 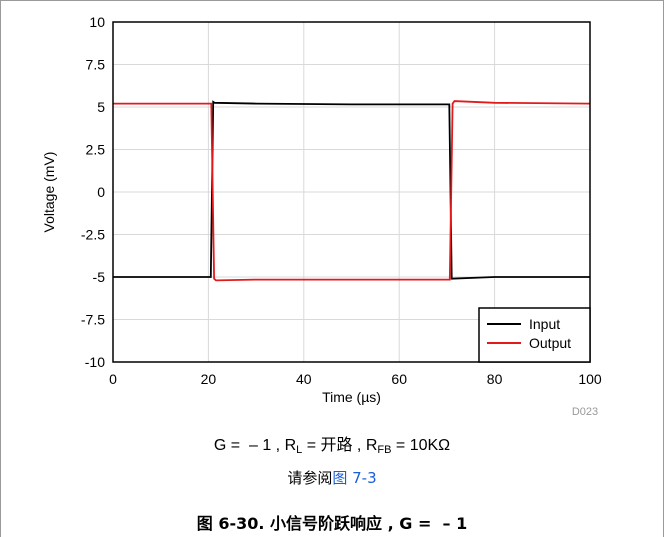 I want to click on y-tick-label: -2.5, so click(x=93, y=235).